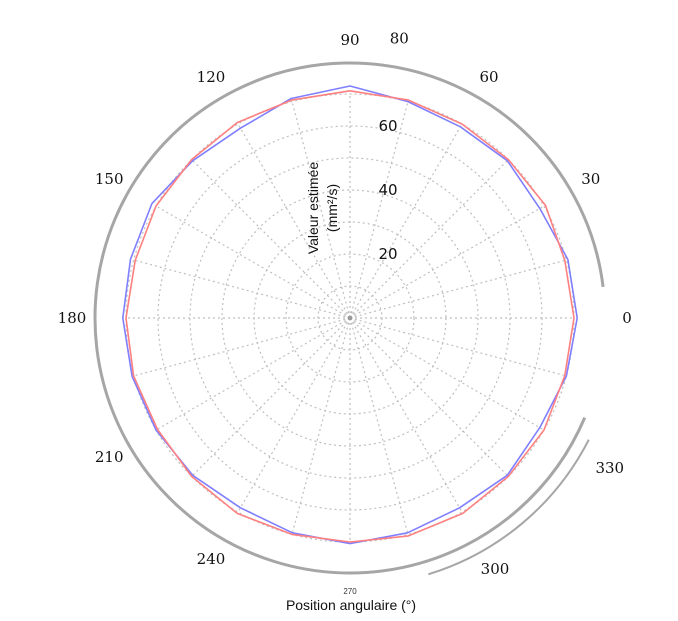 The image size is (678, 621). What do you see at coordinates (109, 457) in the screenshot?
I see `angle-label-210: 210` at bounding box center [109, 457].